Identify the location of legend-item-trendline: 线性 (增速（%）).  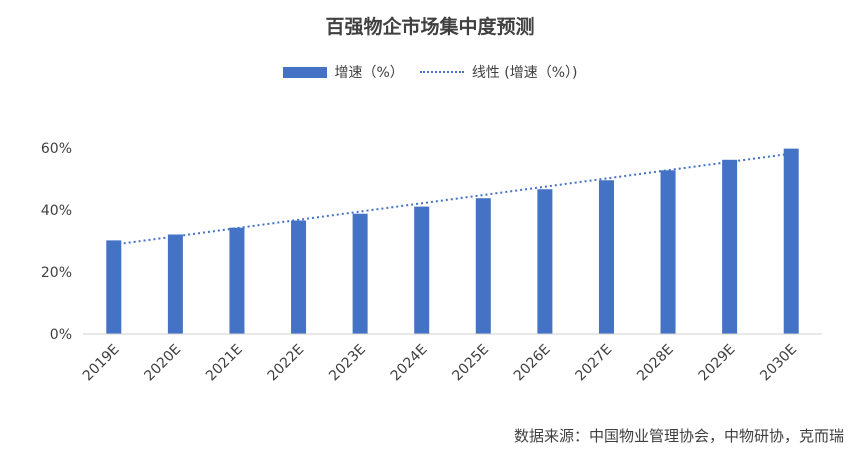
(498, 72).